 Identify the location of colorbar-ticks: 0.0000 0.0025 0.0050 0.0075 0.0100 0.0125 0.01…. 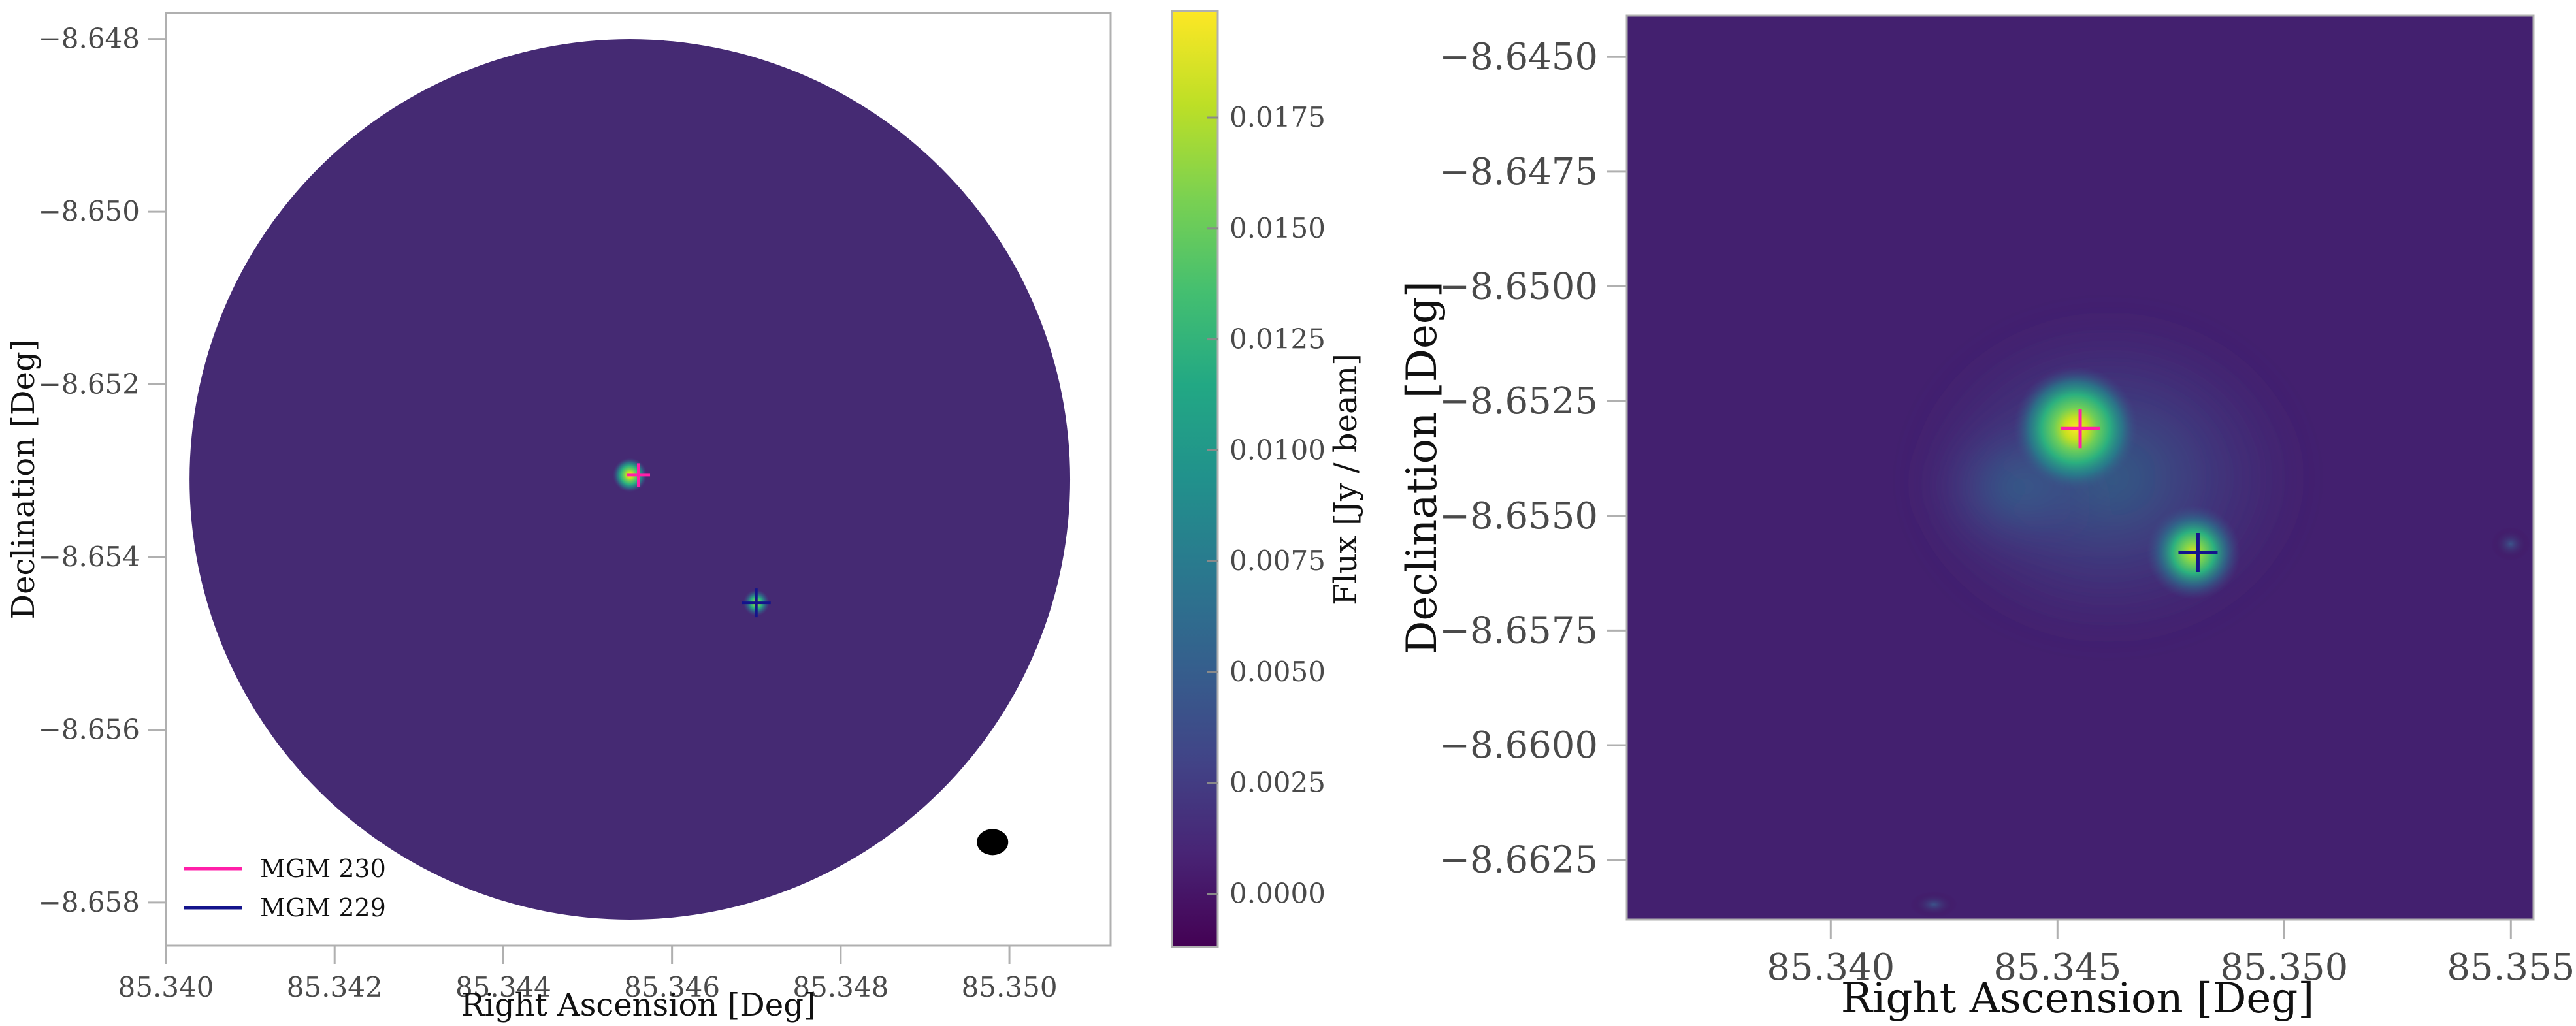
(1266, 505).